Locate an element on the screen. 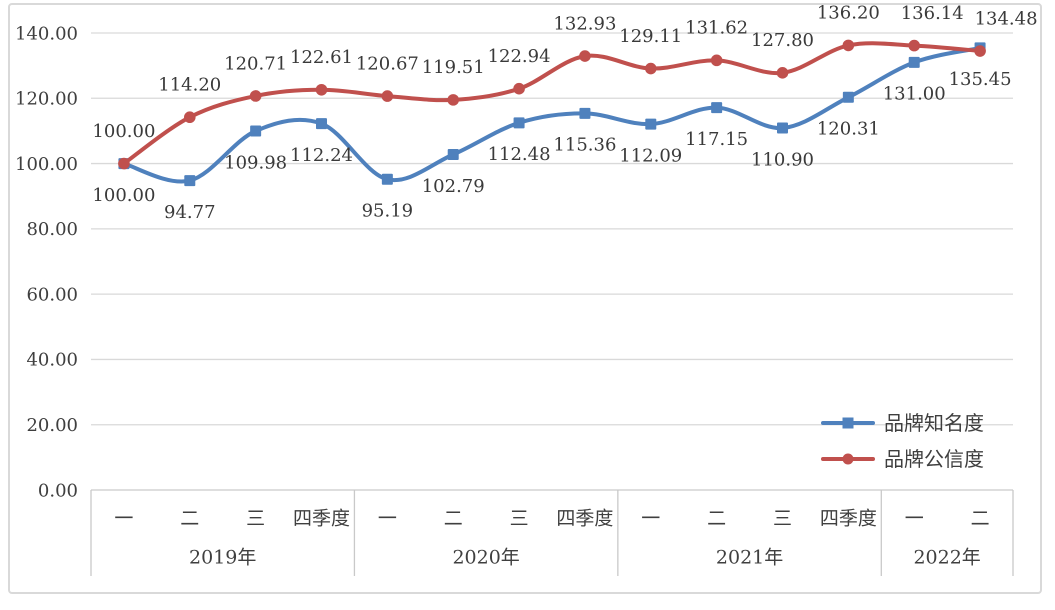 This screenshot has width=1055, height=610. y-axis-tick-label: 100.00 is located at coordinates (46, 164).